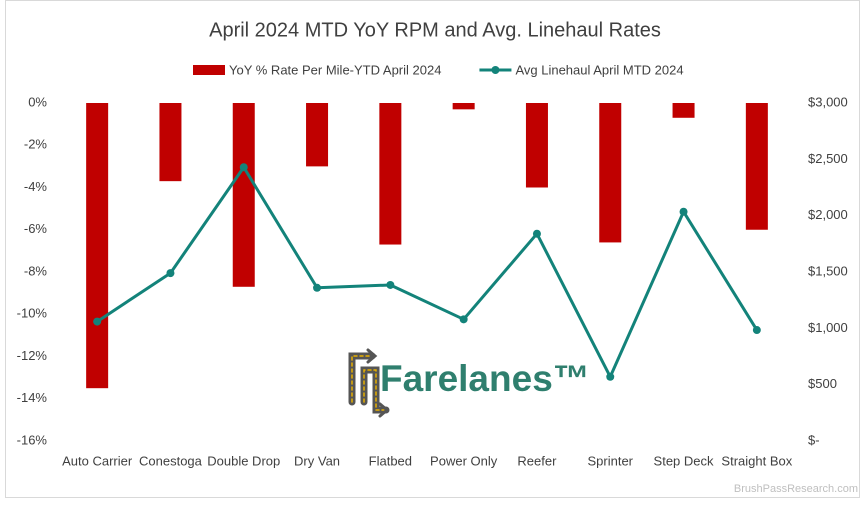  What do you see at coordinates (32, 313) in the screenshot?
I see `y-tick-label: -10%` at bounding box center [32, 313].